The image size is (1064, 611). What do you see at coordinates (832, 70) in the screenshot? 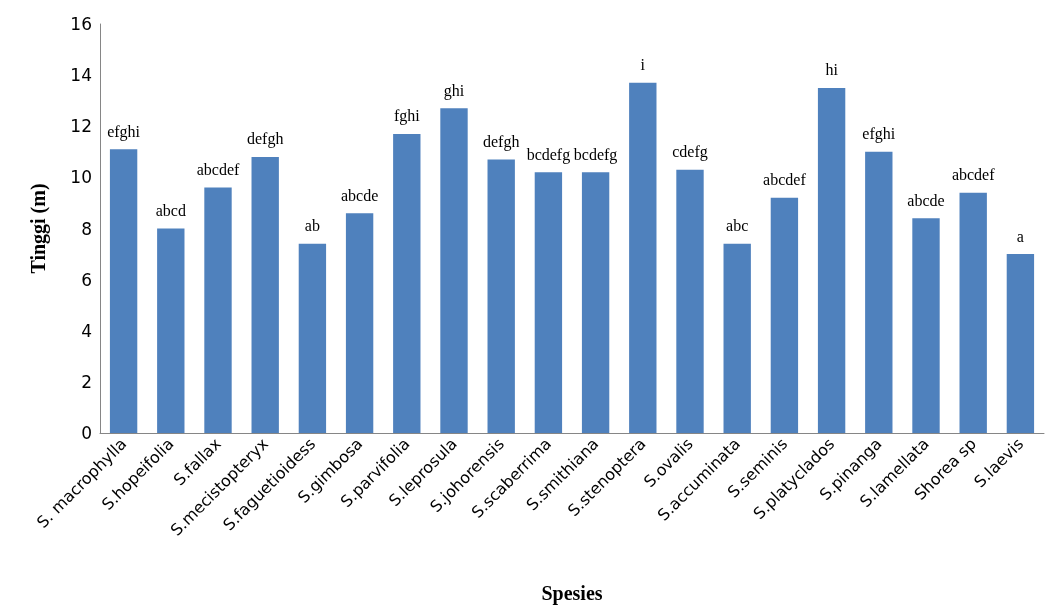
I see `data-label: hi` at bounding box center [832, 70].